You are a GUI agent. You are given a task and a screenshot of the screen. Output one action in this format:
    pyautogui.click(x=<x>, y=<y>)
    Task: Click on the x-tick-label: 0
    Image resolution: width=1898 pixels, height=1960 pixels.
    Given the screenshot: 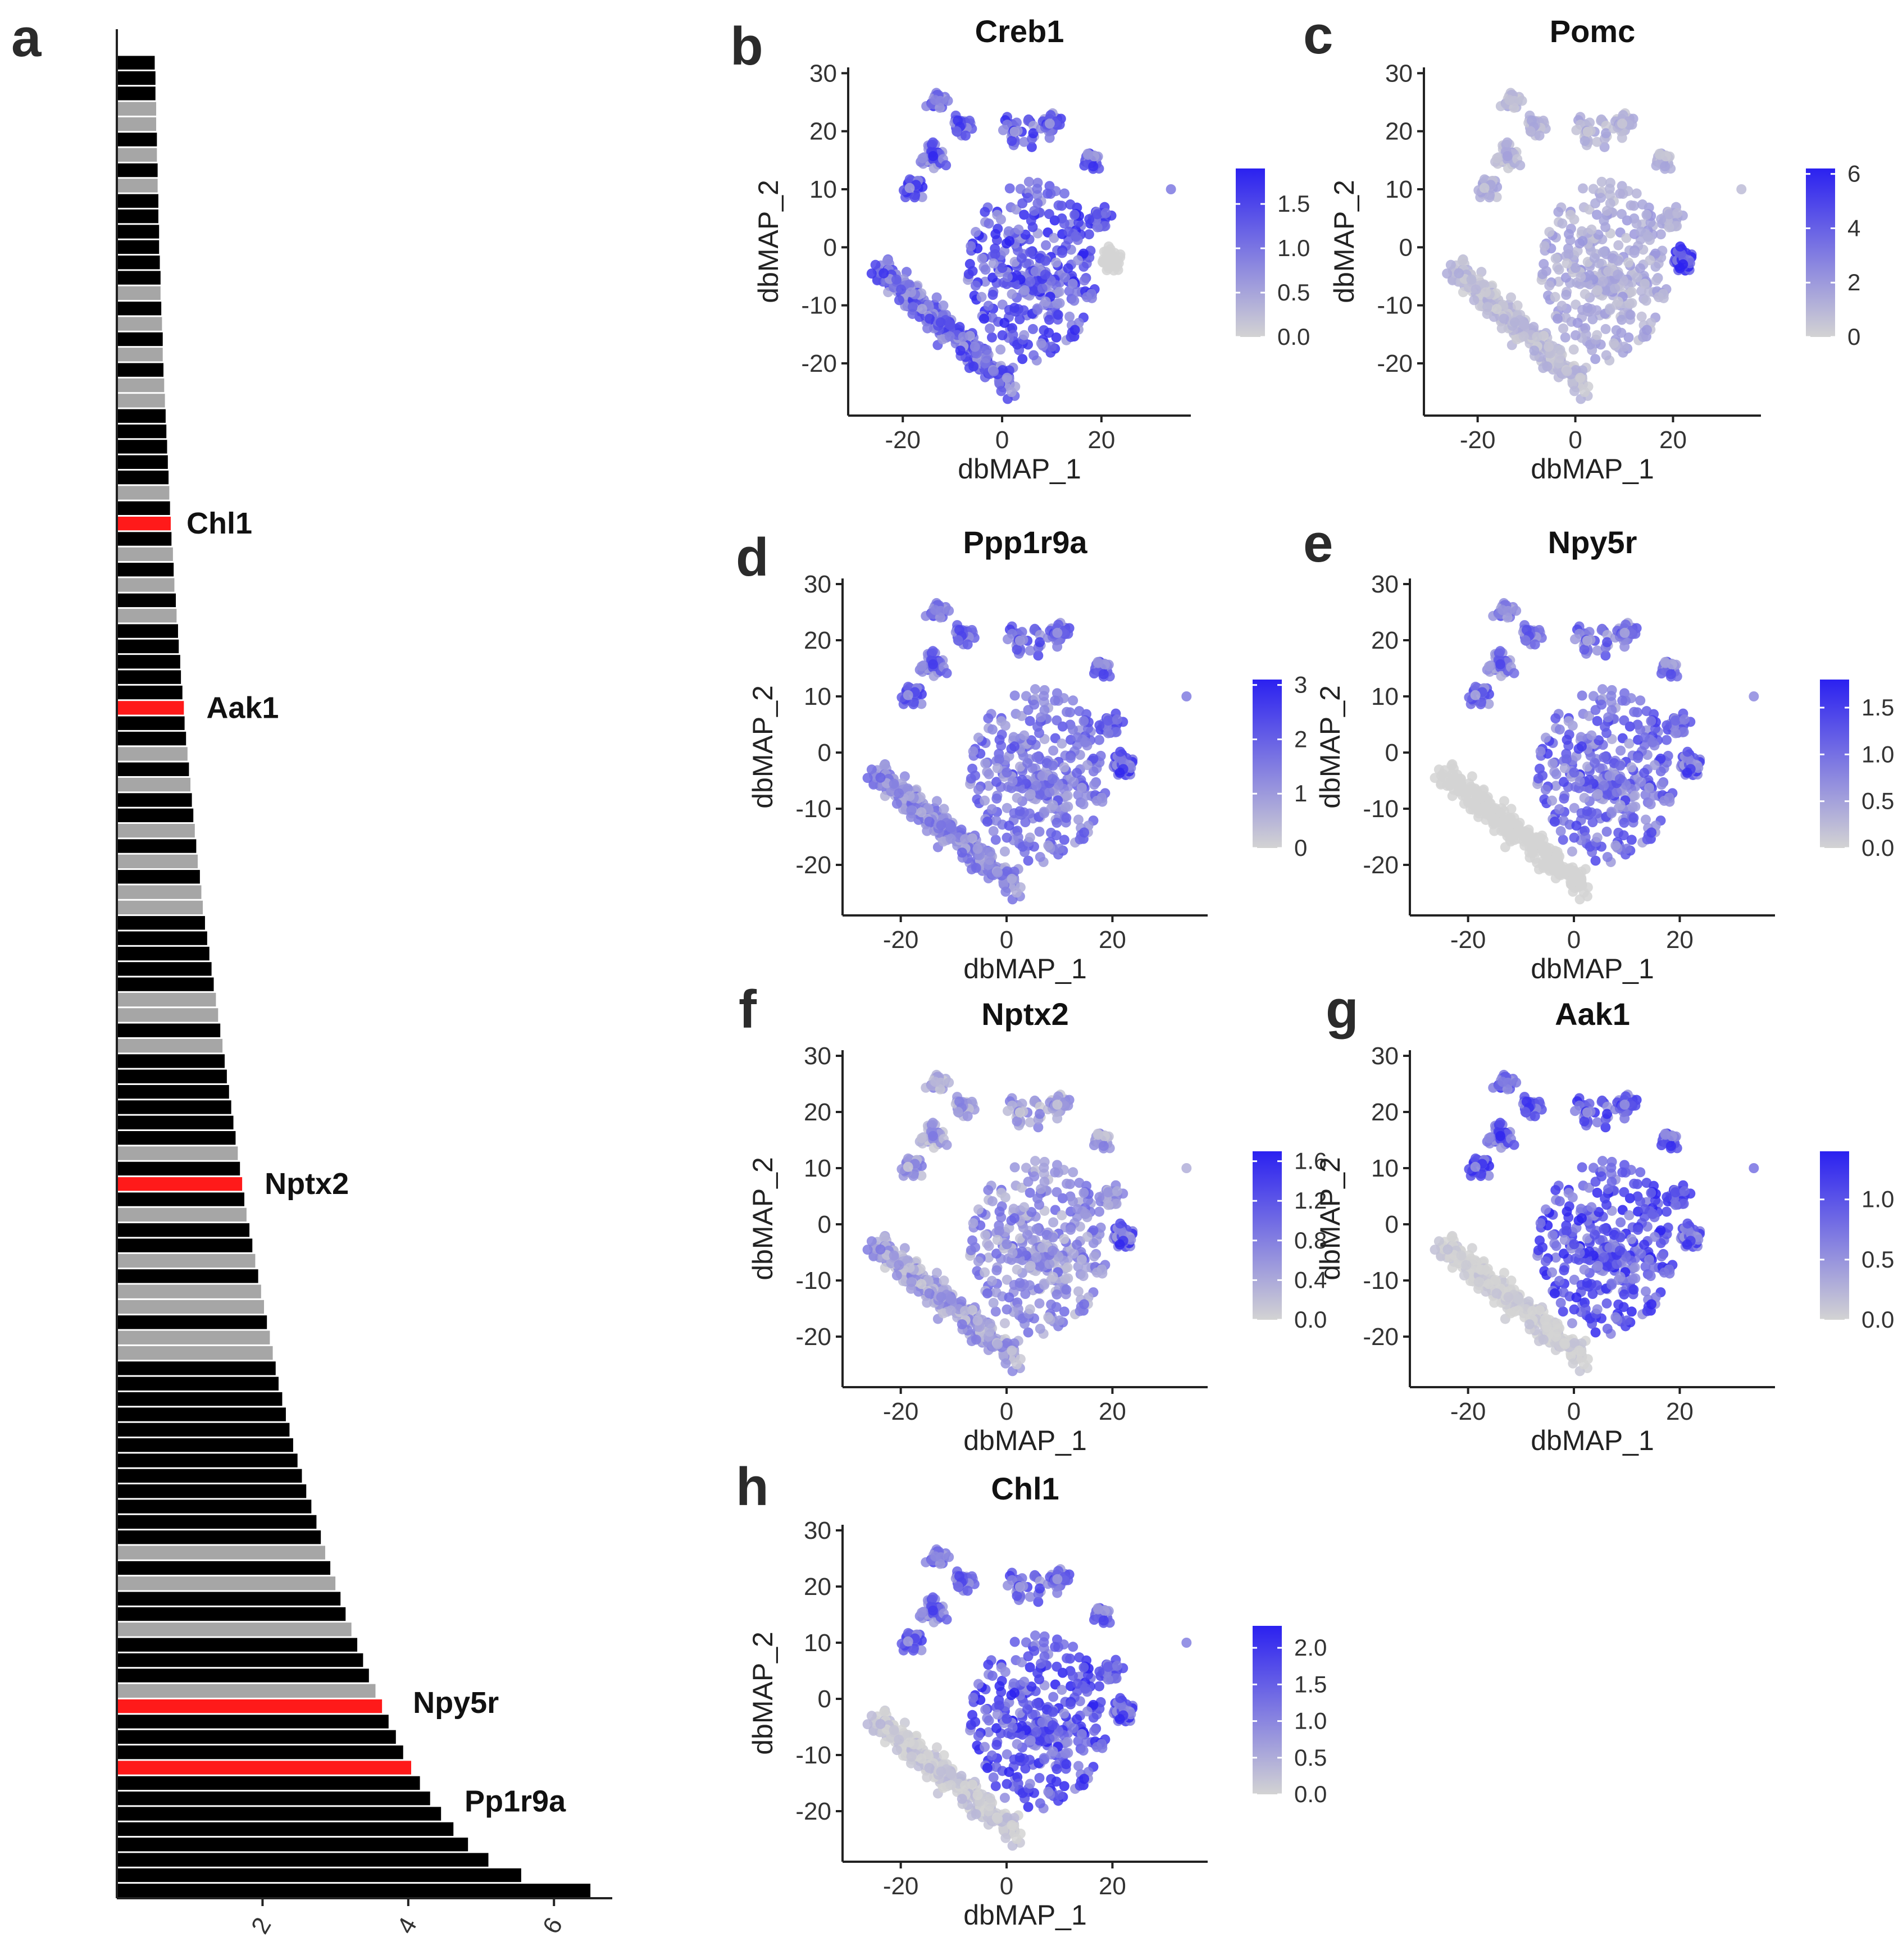 What is the action you would take?
    pyautogui.click(x=1002, y=440)
    